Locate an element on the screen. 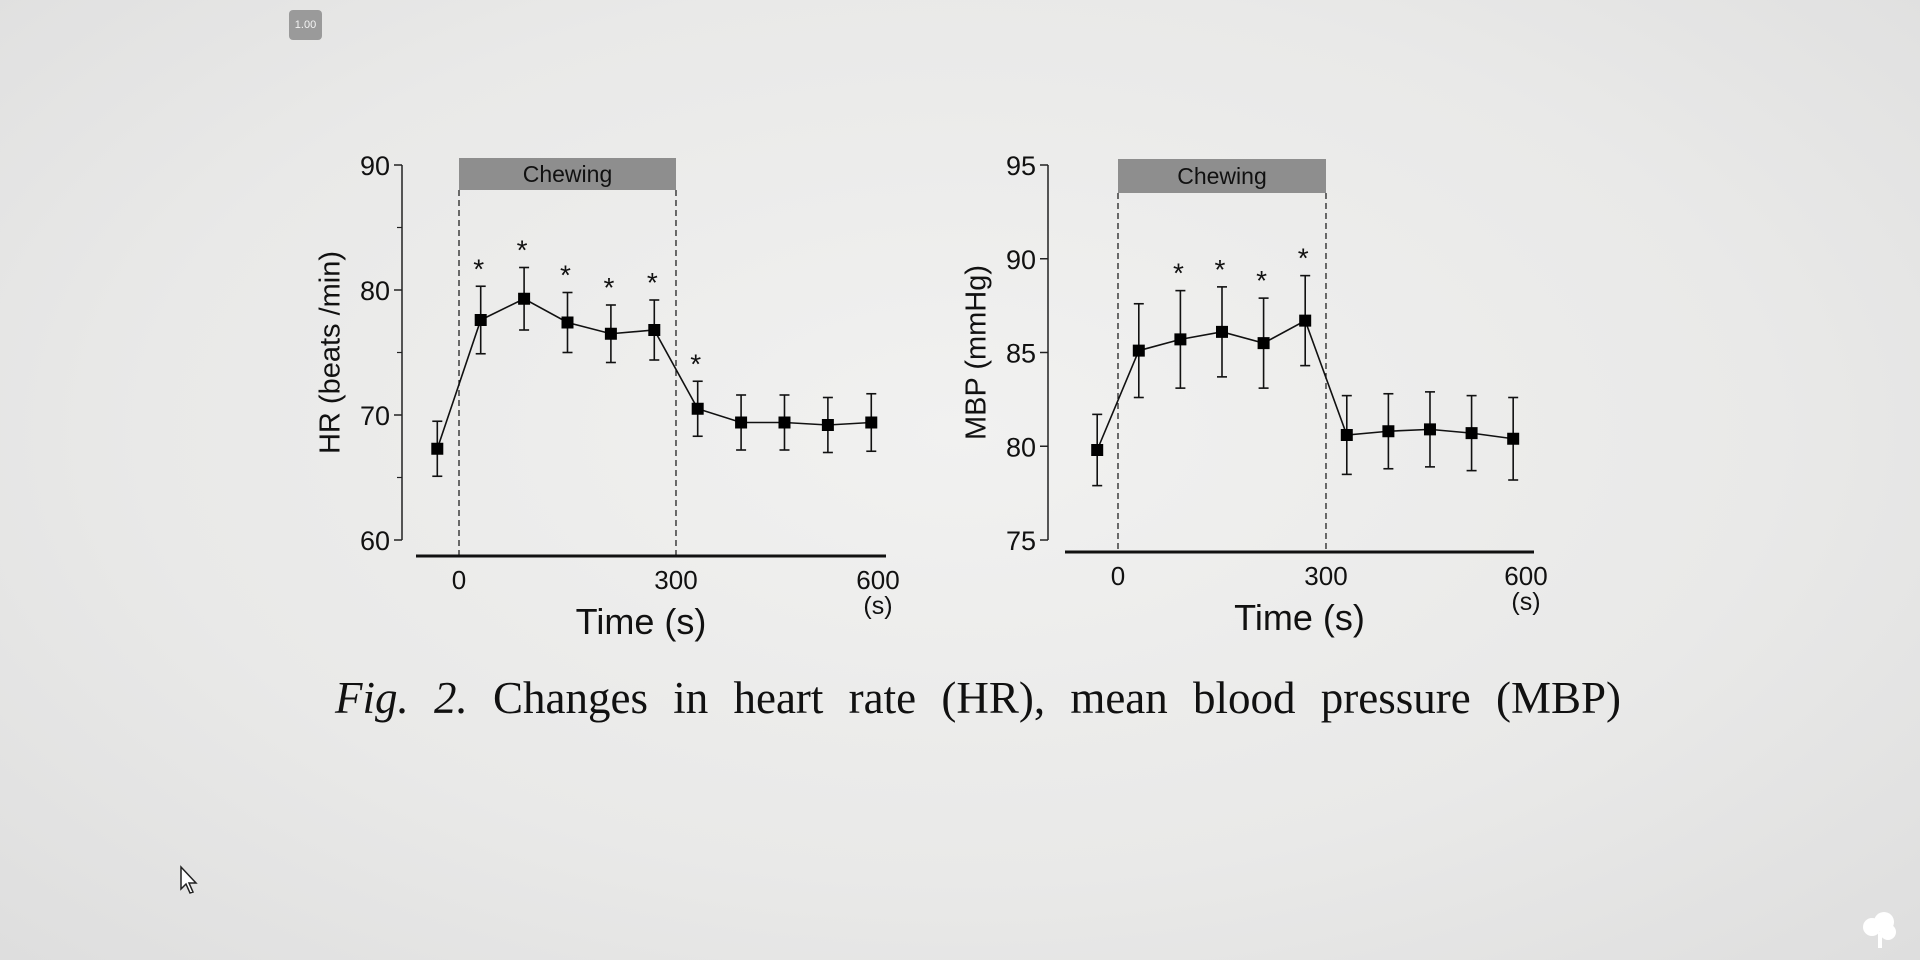  zoom-level-badge: 1.00 is located at coordinates (305, 25).